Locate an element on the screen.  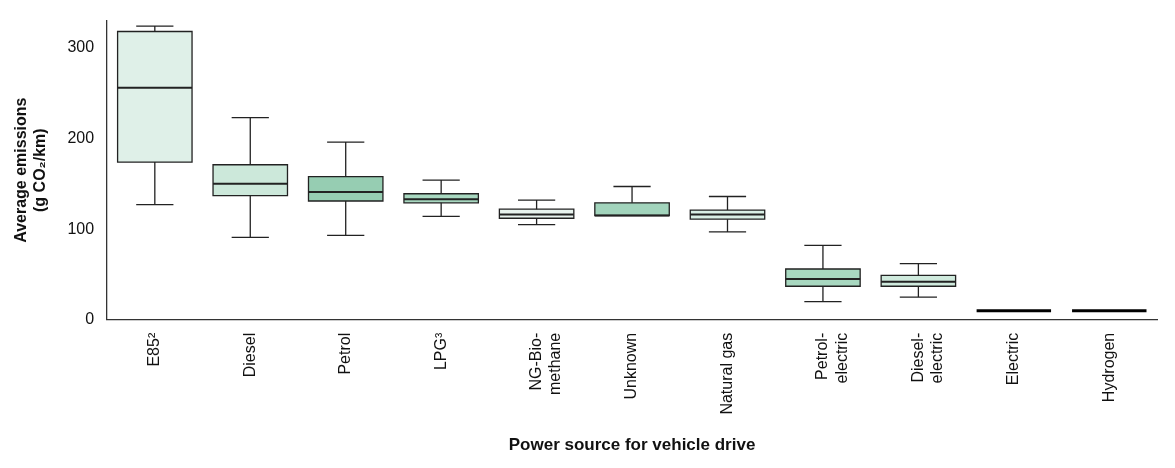
x-axis-title: Power source for vehicle drive is located at coordinates (632, 445).